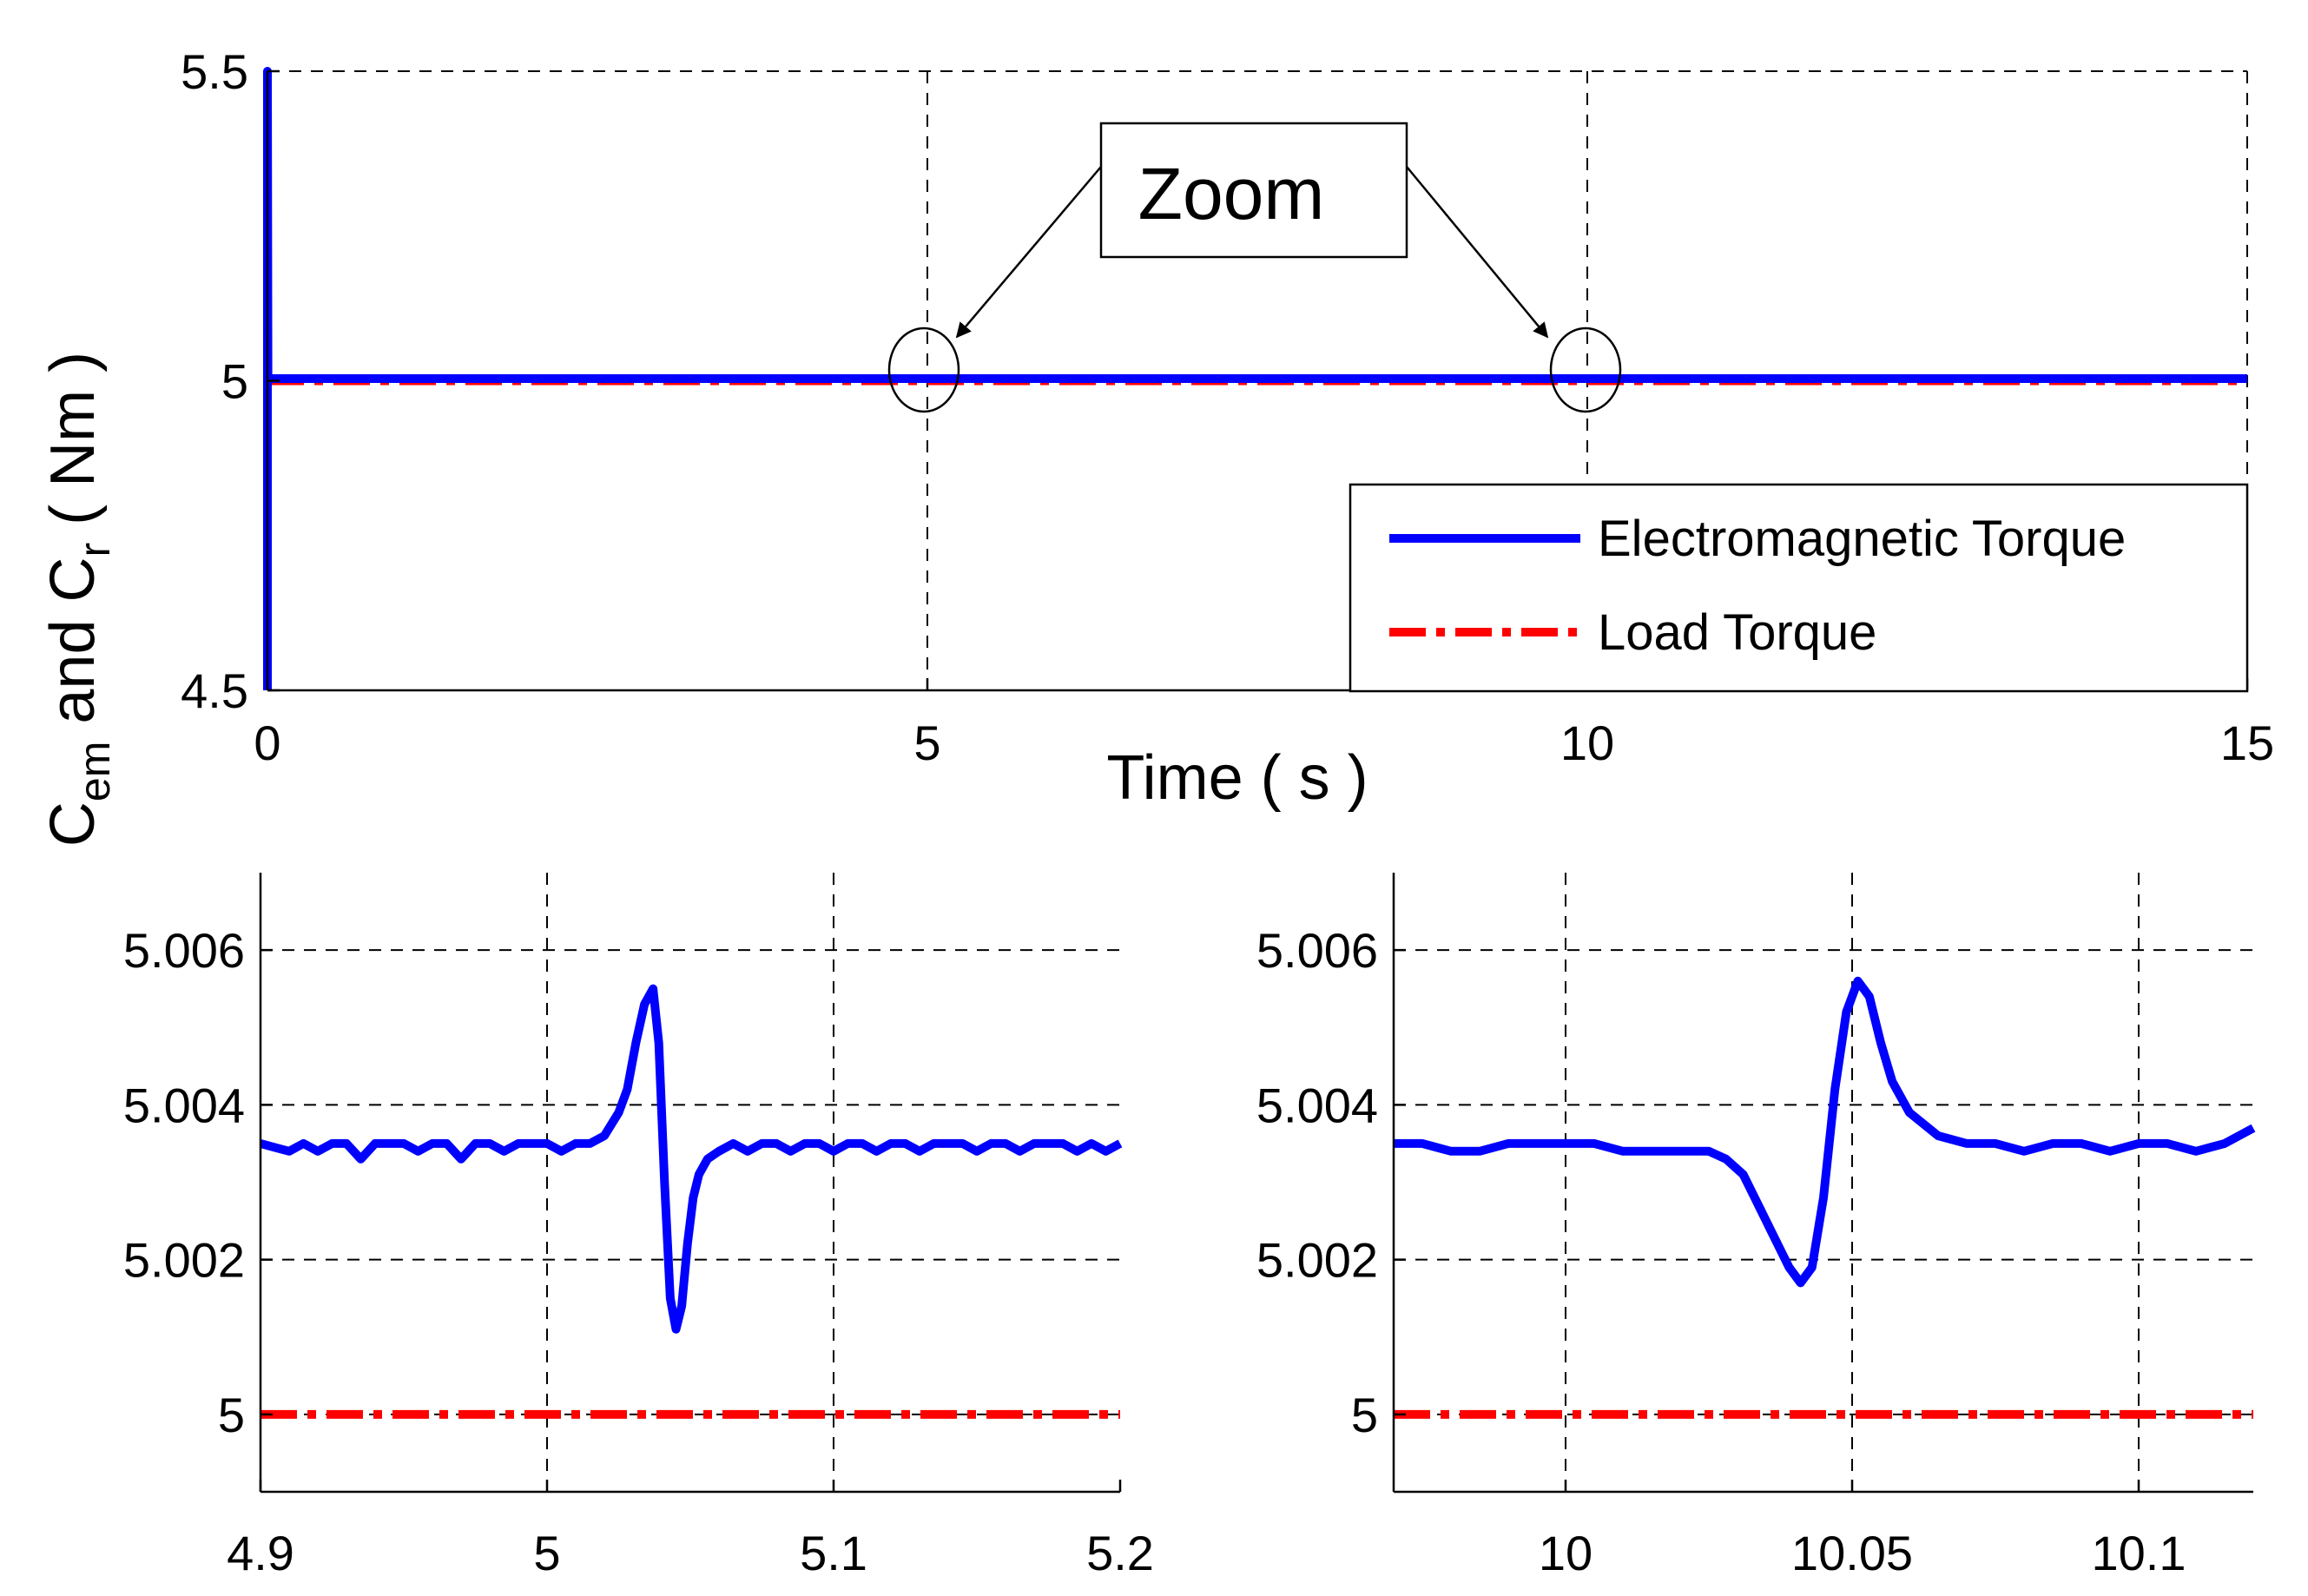 The height and width of the screenshot is (1596, 2308). Describe the element at coordinates (73, 824) in the screenshot. I see `y-axis-label-c-em: C` at that location.